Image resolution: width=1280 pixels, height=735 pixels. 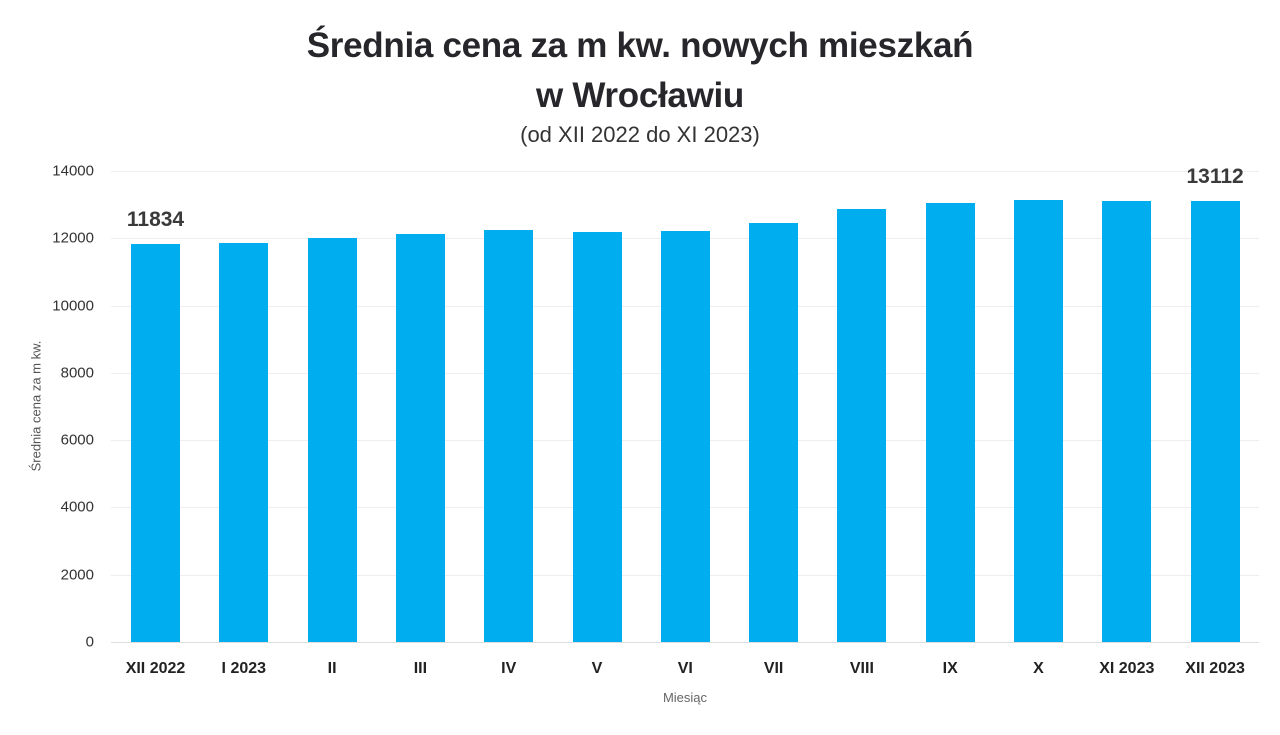 I want to click on y-tick-label: 0, so click(x=89, y=642).